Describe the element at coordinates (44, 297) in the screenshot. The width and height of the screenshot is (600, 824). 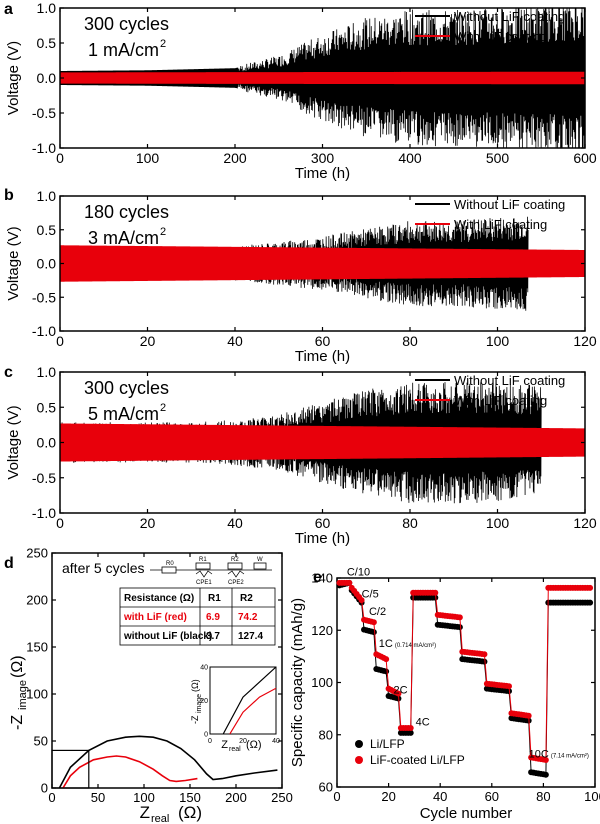
I see `y-tick-label: -0.5` at that location.